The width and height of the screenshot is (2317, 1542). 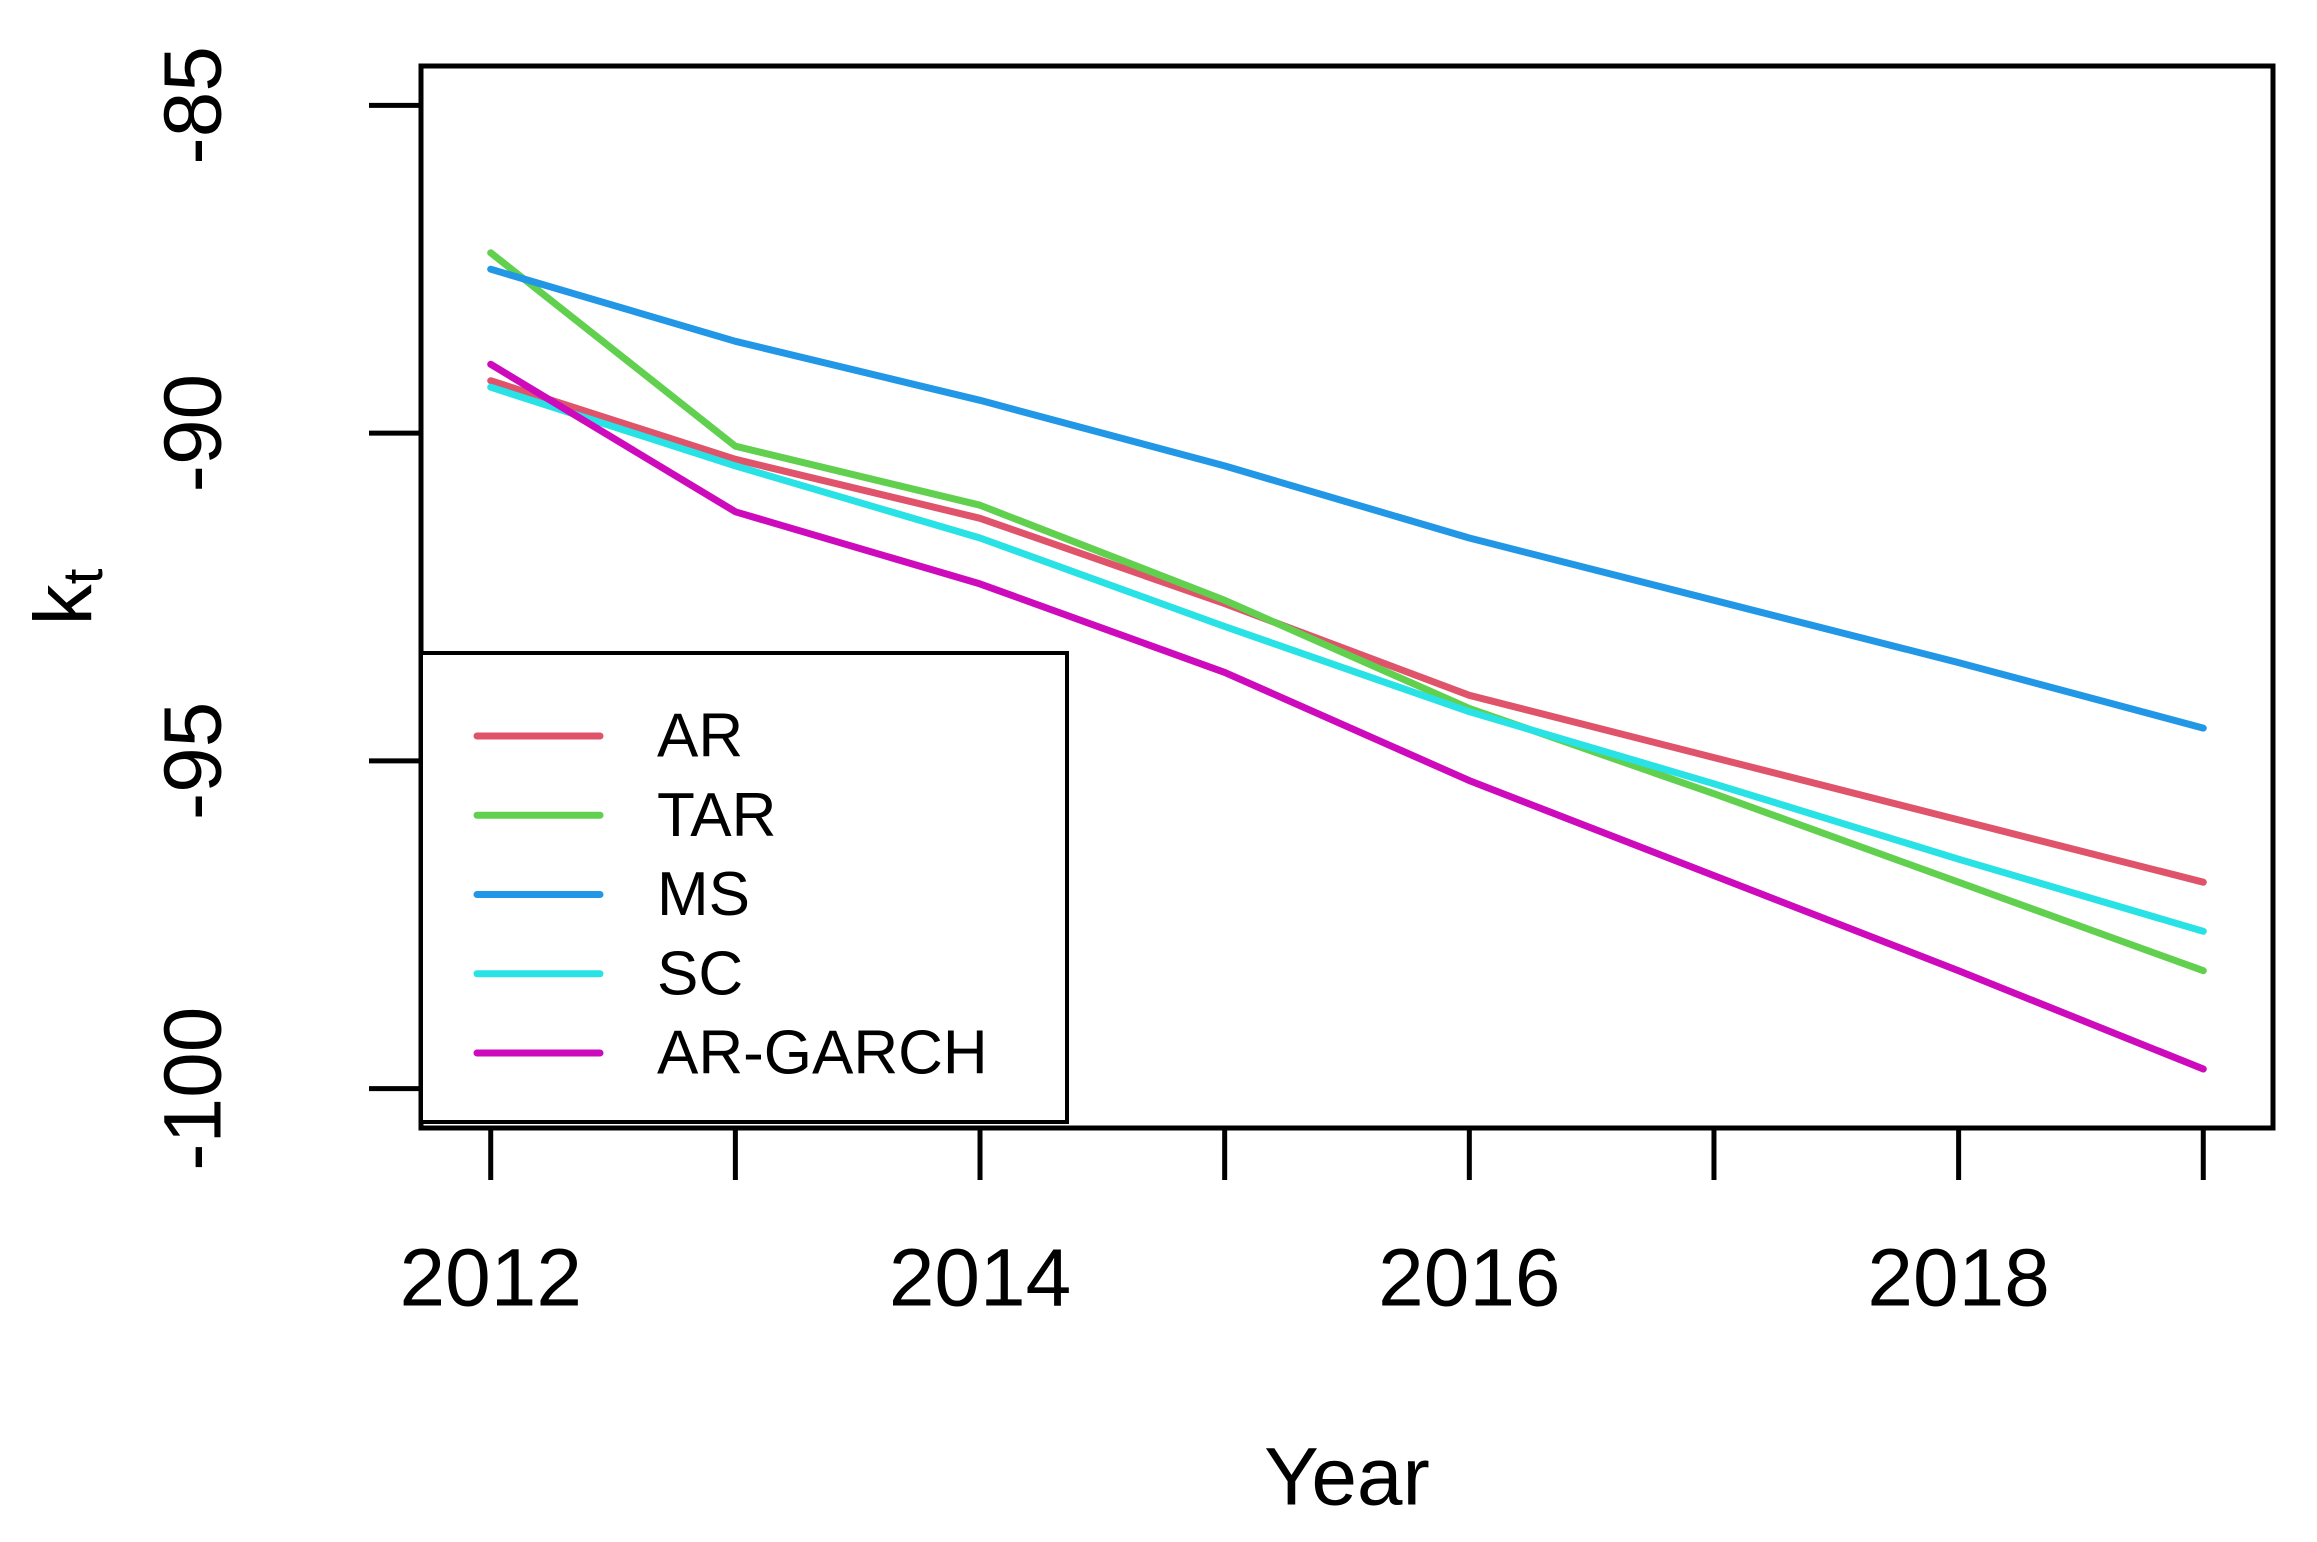 What do you see at coordinates (980, 1278) in the screenshot?
I see `x-tick-label: 2014` at bounding box center [980, 1278].